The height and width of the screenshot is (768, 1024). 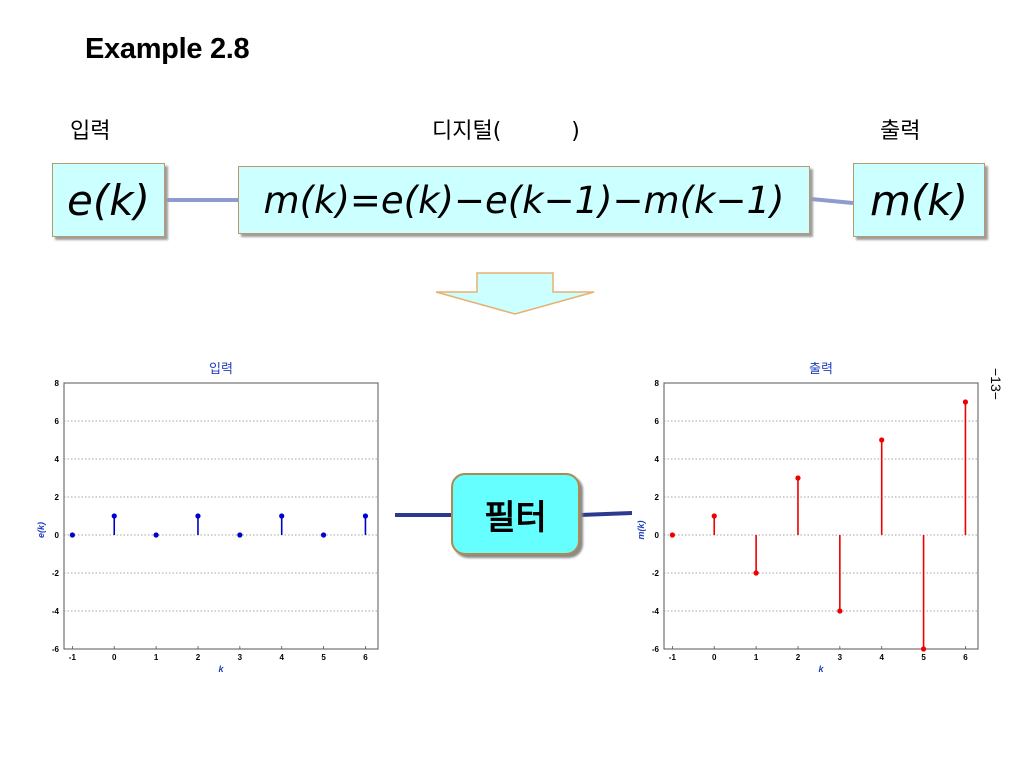 What do you see at coordinates (90, 131) in the screenshot?
I see `input-label: 입력` at bounding box center [90, 131].